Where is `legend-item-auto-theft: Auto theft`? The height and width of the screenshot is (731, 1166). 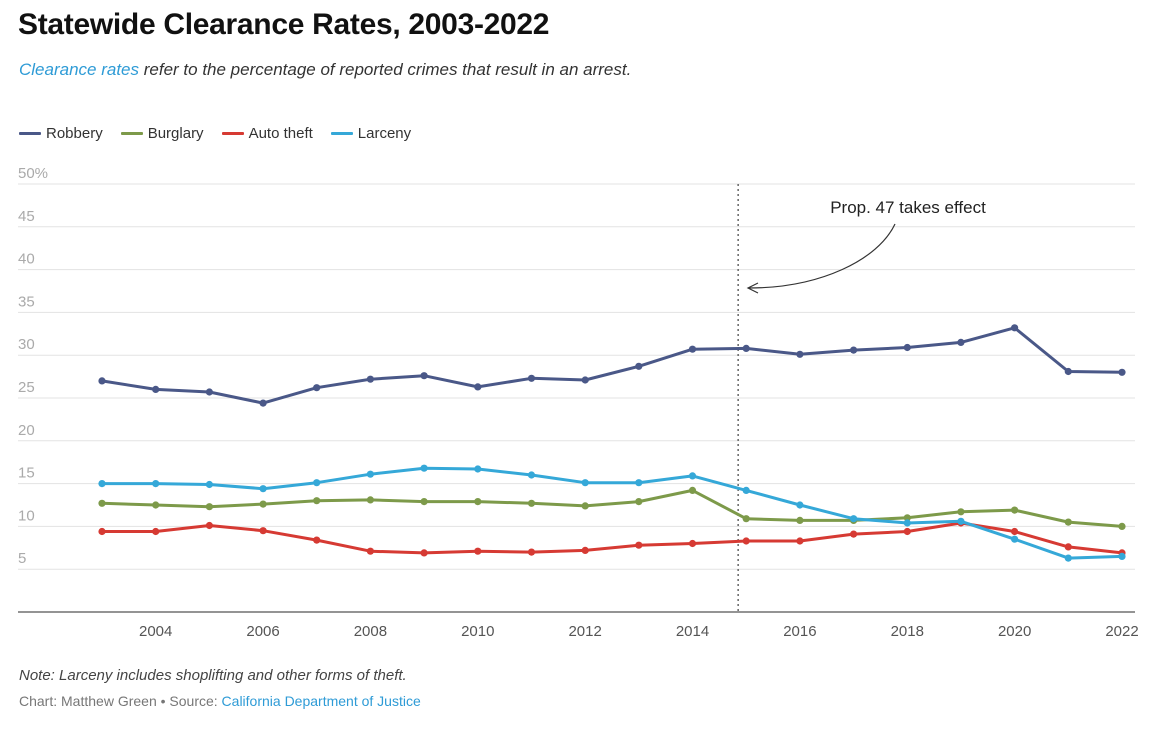
legend-item-auto-theft: Auto theft is located at coordinates (267, 133).